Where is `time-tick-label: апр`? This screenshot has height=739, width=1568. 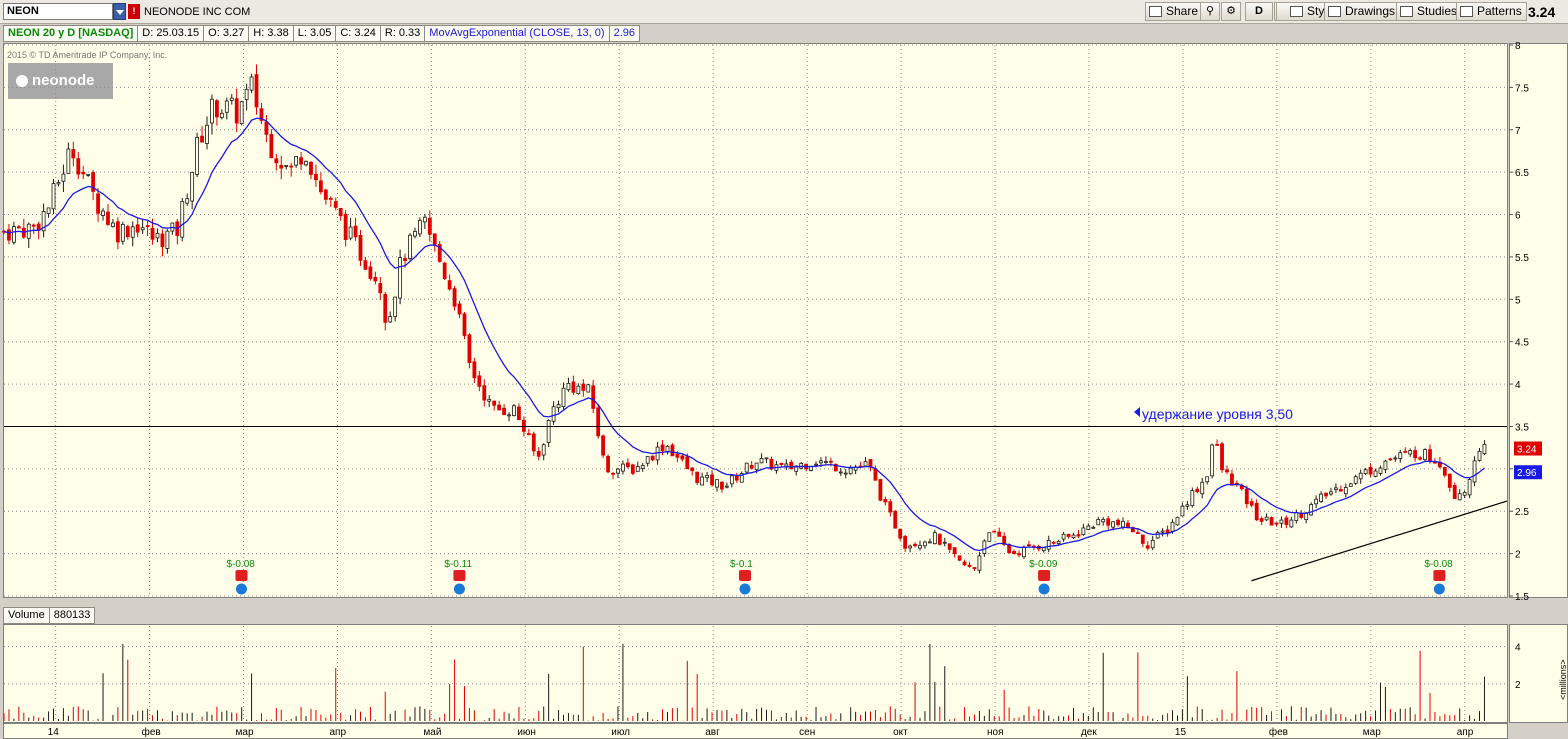
time-tick-label: апр is located at coordinates (337, 732).